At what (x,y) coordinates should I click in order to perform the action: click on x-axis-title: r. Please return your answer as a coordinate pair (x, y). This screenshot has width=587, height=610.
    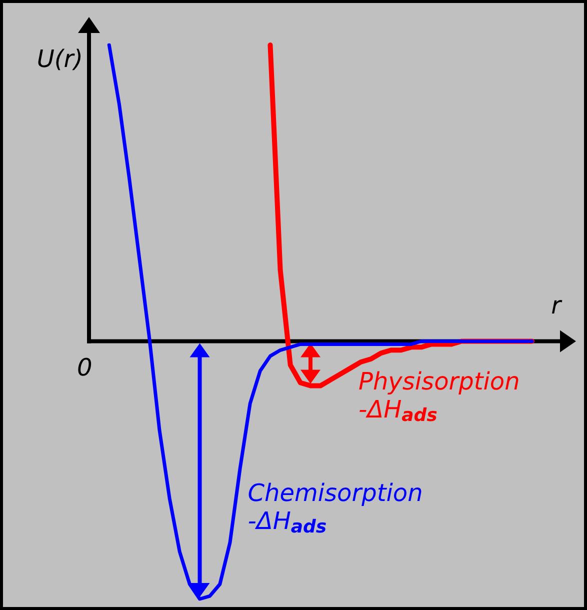
    Looking at the image, I should click on (557, 305).